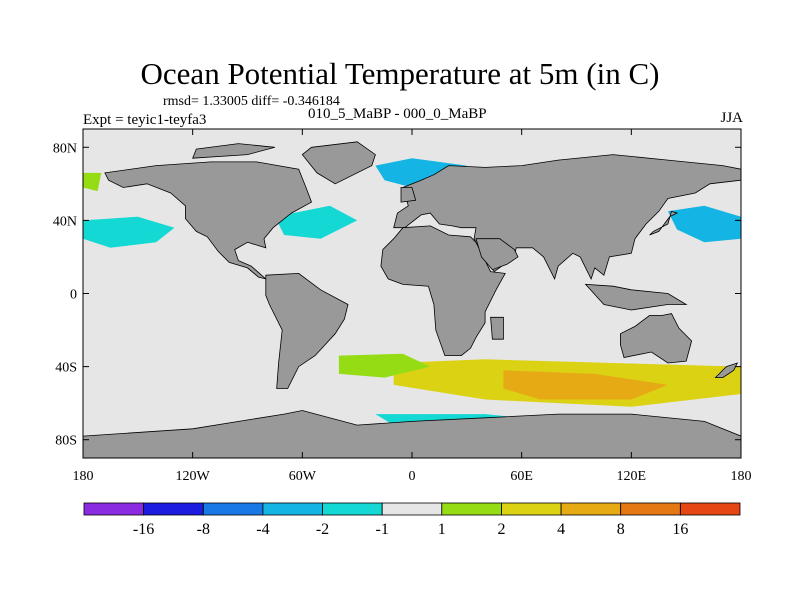  I want to click on y-tick-label: 0, so click(73, 295).